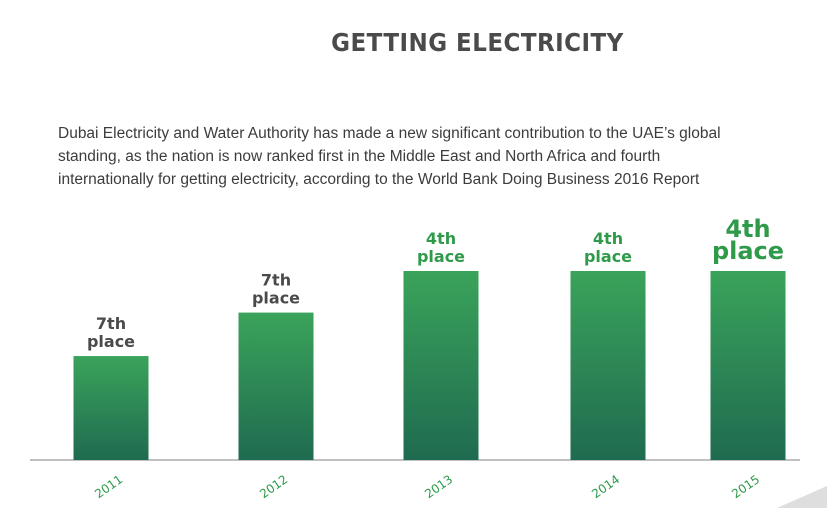  What do you see at coordinates (438, 486) in the screenshot?
I see `x-tick-label-2013: 2013` at bounding box center [438, 486].